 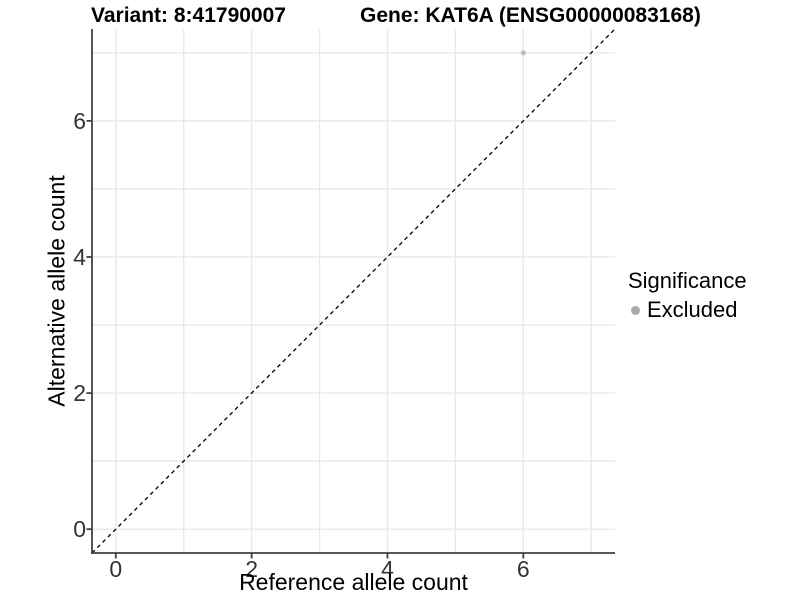 I want to click on x-tick-label: 0, so click(x=115, y=569).